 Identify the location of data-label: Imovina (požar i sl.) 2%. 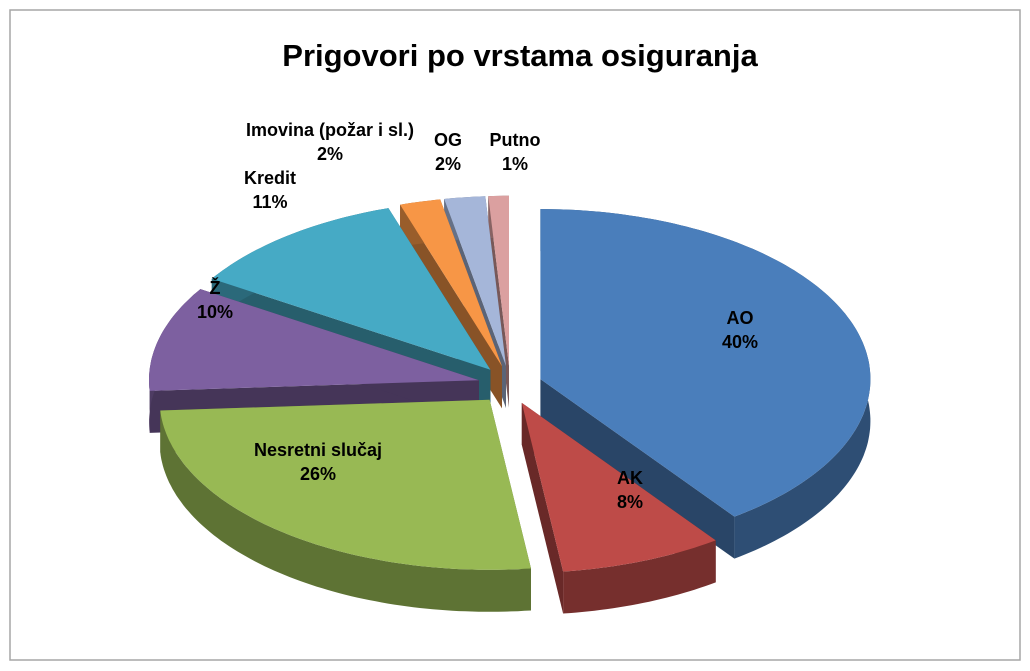
(330, 142).